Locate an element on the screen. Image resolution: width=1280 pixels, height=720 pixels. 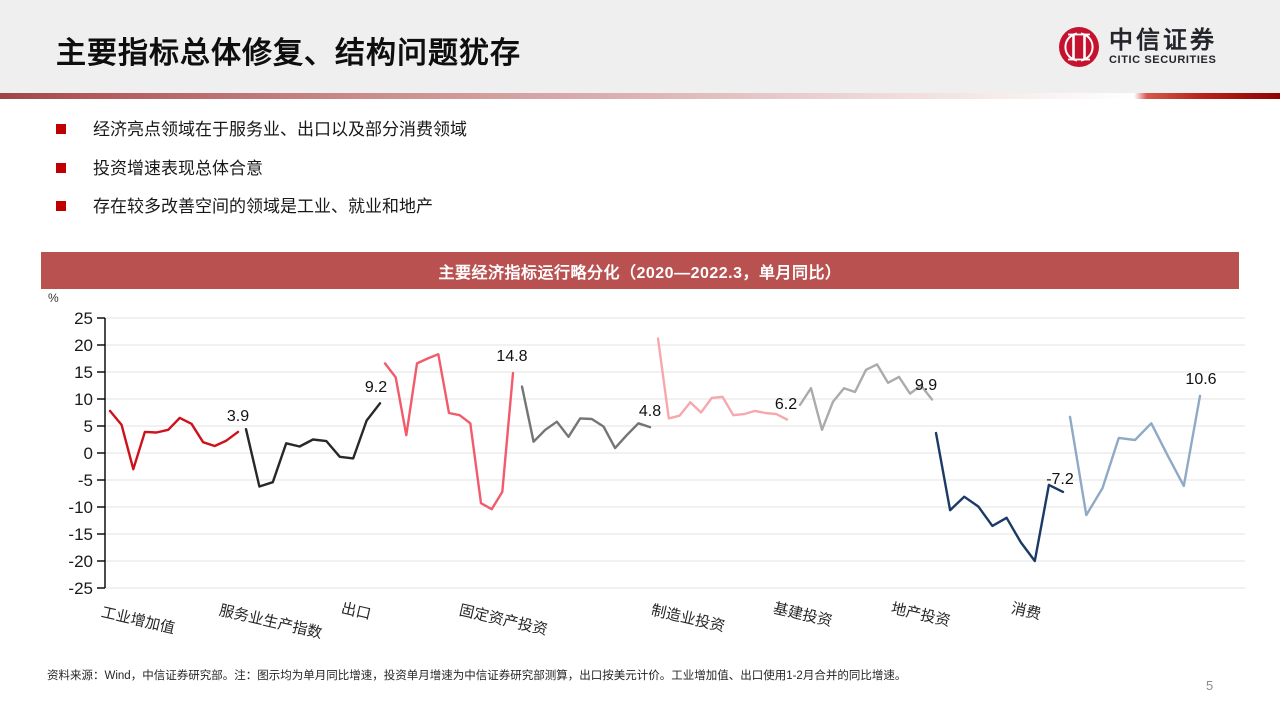
citic-logo-text: 中信证券 CITIC SECURITIES is located at coordinates (1163, 47).